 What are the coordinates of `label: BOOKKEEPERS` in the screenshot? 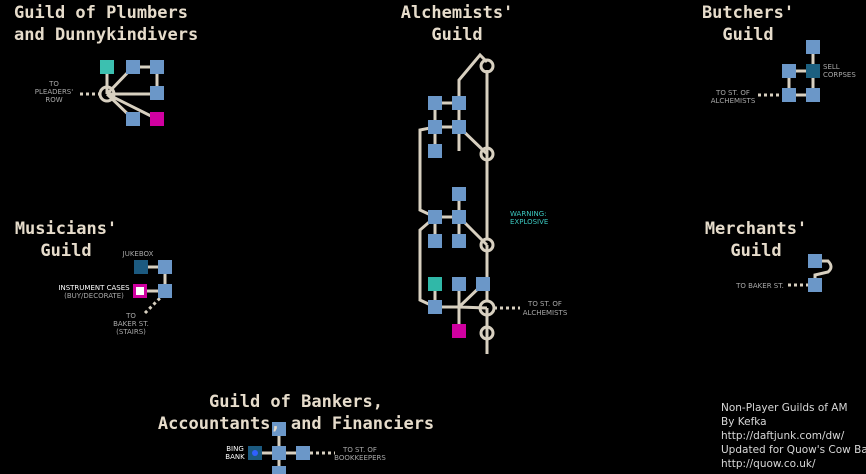 It's located at (360, 458).